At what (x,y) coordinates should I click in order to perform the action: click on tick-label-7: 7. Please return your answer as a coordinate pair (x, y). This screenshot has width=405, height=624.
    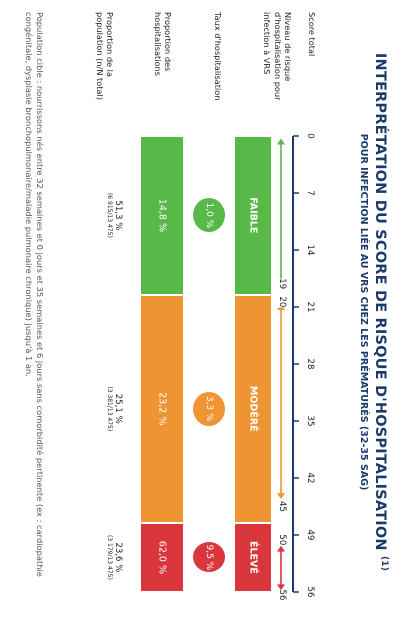
    Looking at the image, I should click on (310, 193).